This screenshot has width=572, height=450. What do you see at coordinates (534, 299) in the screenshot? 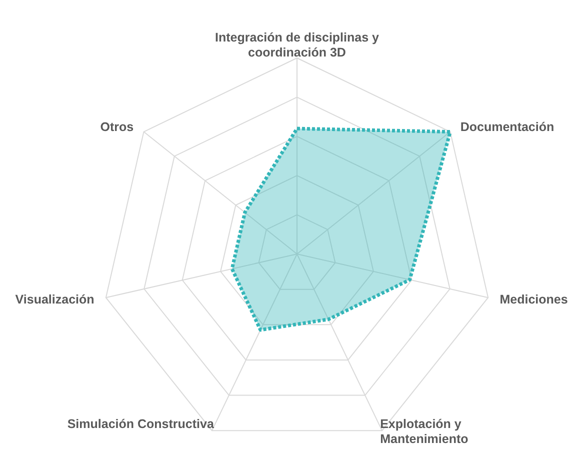
I see `spoke-label: Mediciones` at bounding box center [534, 299].